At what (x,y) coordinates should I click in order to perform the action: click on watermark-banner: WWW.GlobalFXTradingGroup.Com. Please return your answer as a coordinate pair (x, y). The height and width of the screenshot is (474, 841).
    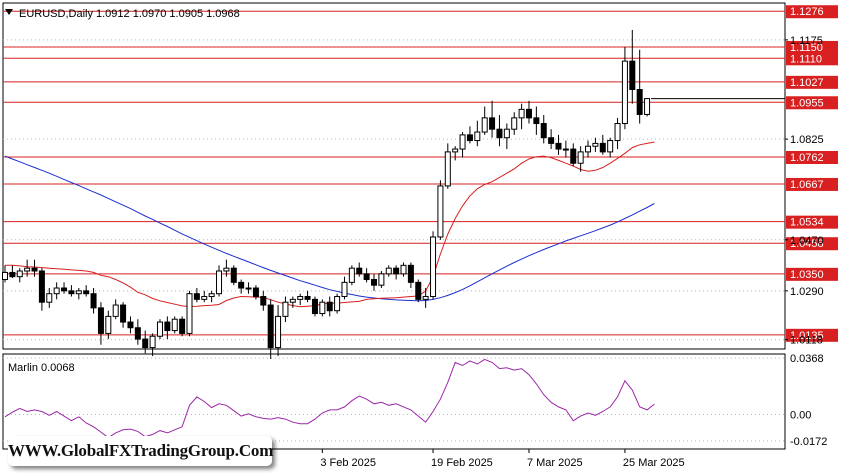
    Looking at the image, I should click on (140, 451).